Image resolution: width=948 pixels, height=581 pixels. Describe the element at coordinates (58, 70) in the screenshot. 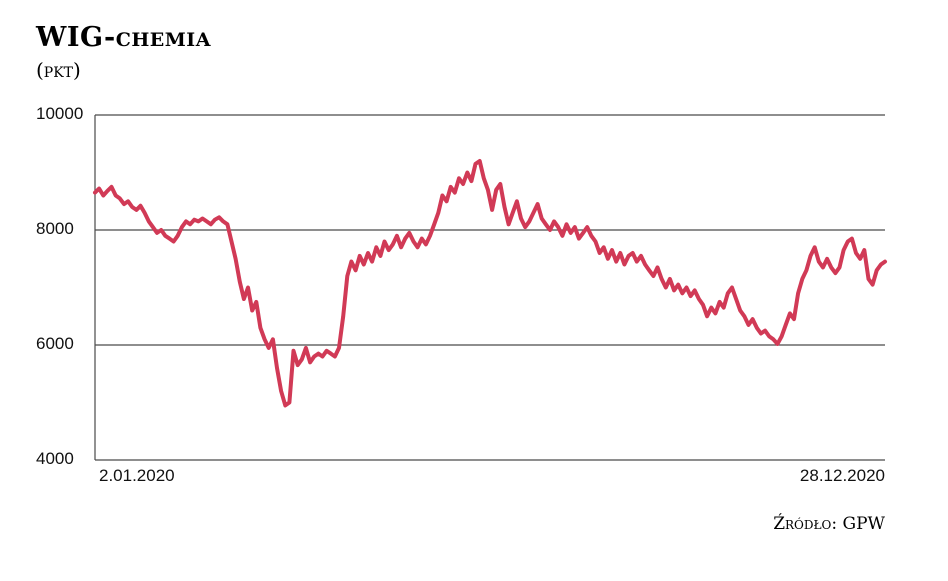

I see `chart-unit-label: (pkt)` at that location.